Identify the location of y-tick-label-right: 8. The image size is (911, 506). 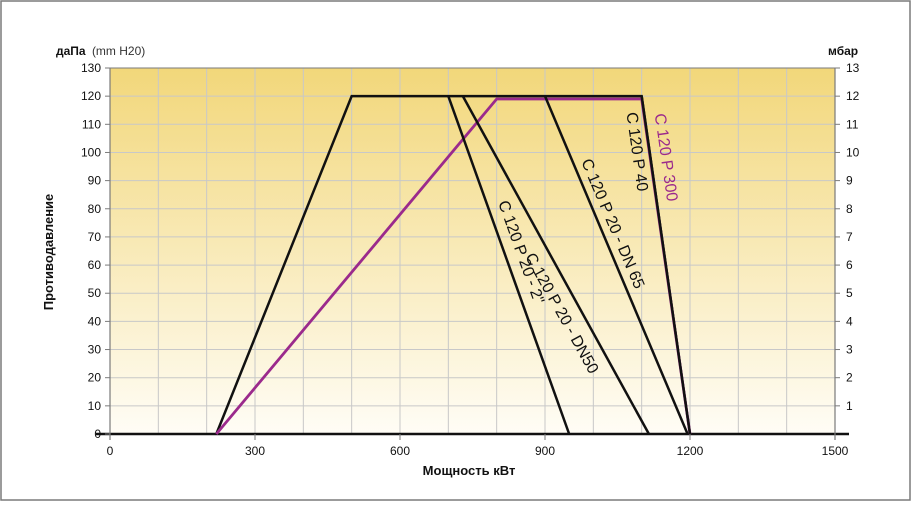
(849, 209).